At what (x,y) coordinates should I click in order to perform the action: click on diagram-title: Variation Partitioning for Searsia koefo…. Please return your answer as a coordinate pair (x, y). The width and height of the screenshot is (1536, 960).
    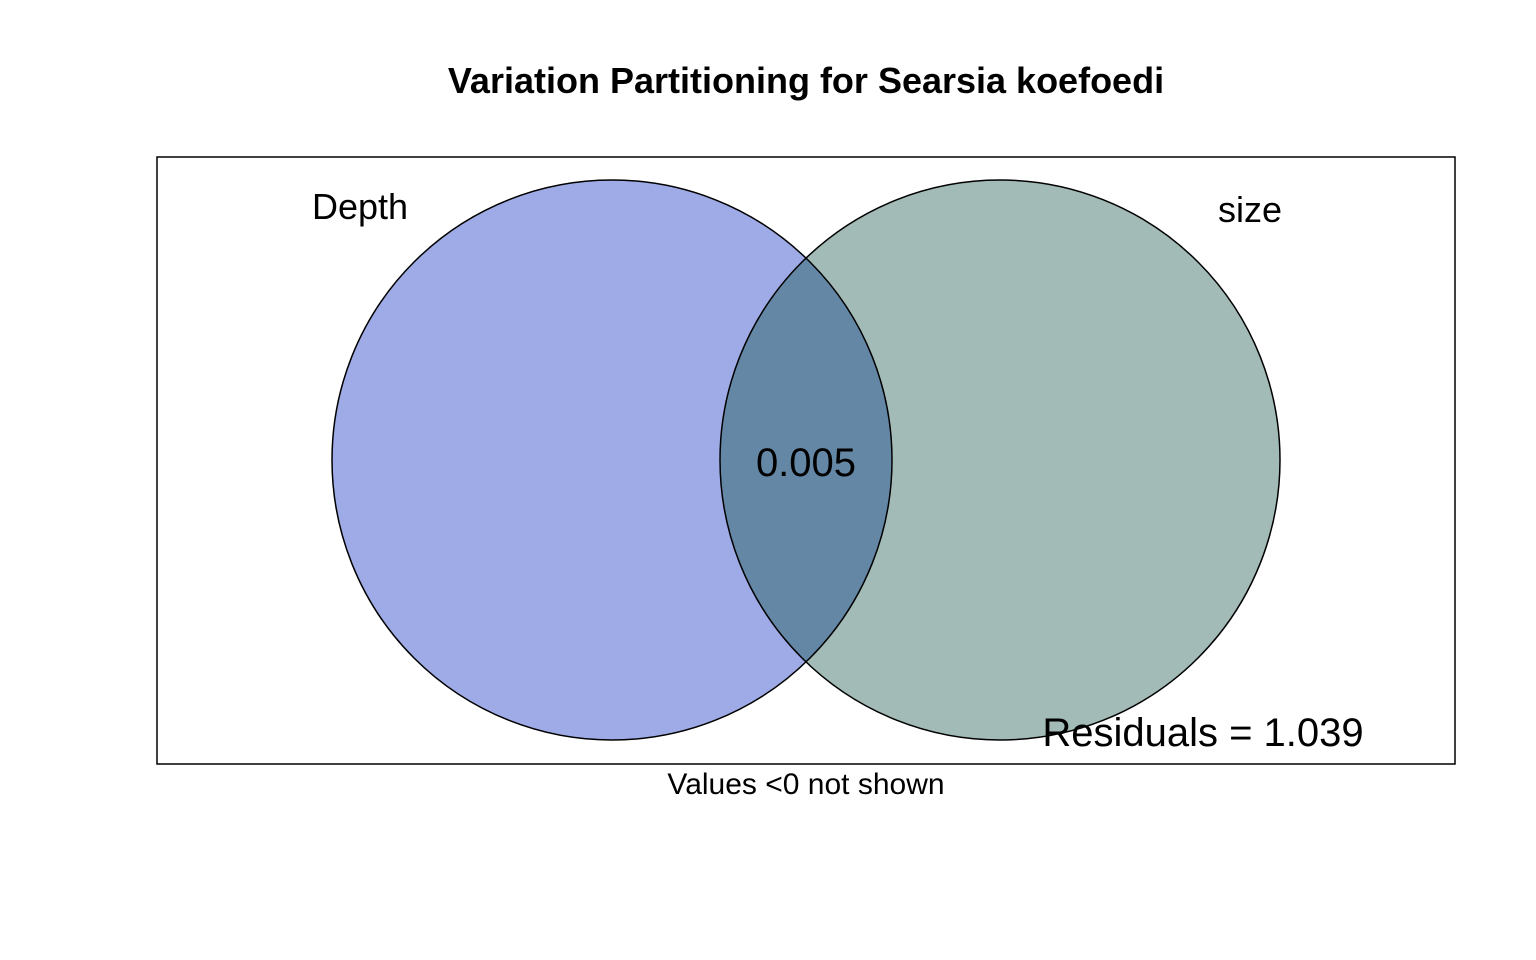
    Looking at the image, I should click on (806, 80).